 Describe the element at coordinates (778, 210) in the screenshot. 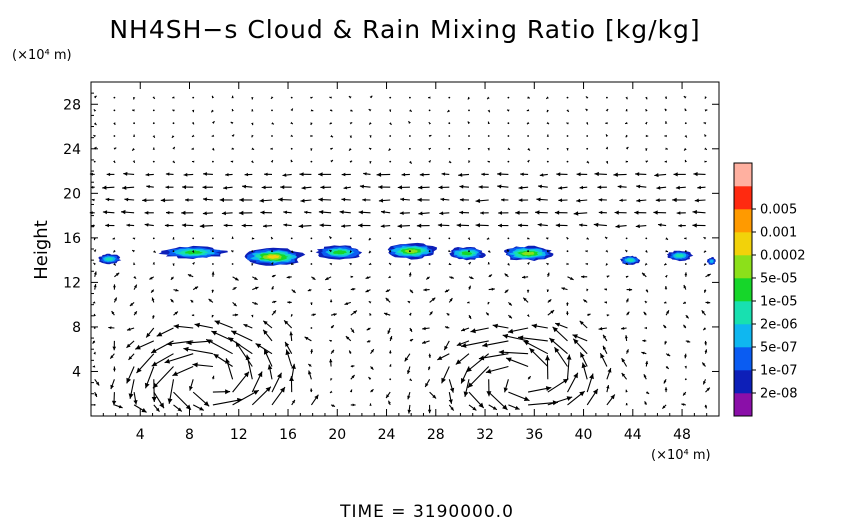

I see `colorbar-label: 0.005` at that location.